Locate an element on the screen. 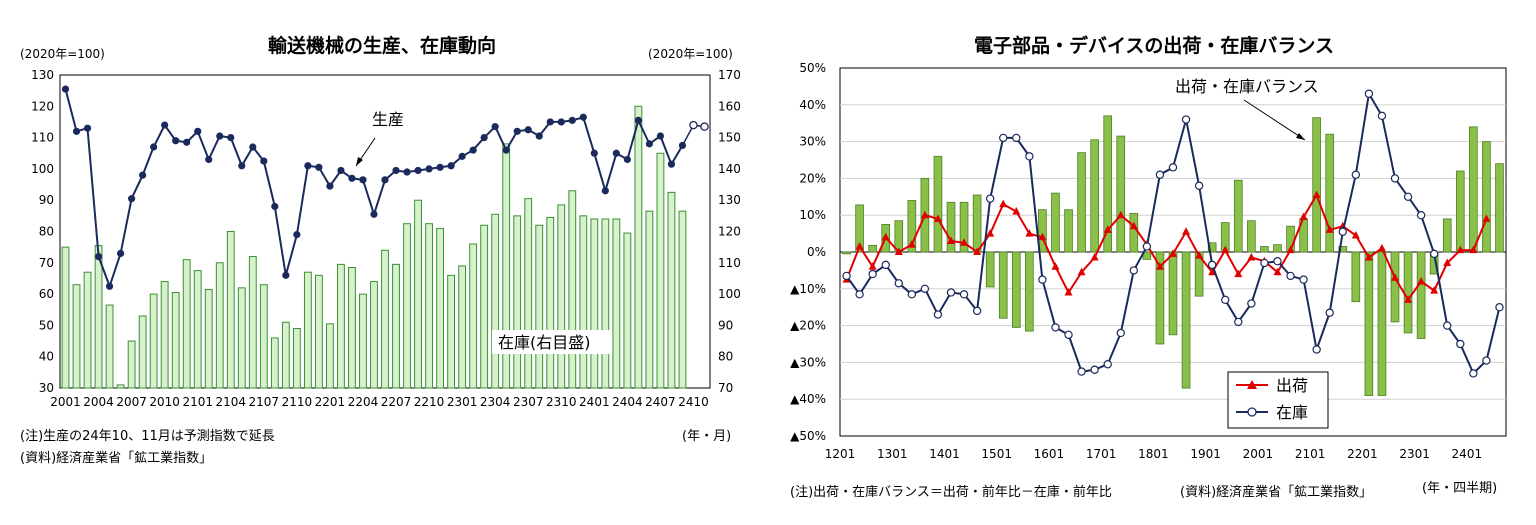 The height and width of the screenshot is (525, 1536). legend-inventory-label: 在庫 is located at coordinates (1292, 412).